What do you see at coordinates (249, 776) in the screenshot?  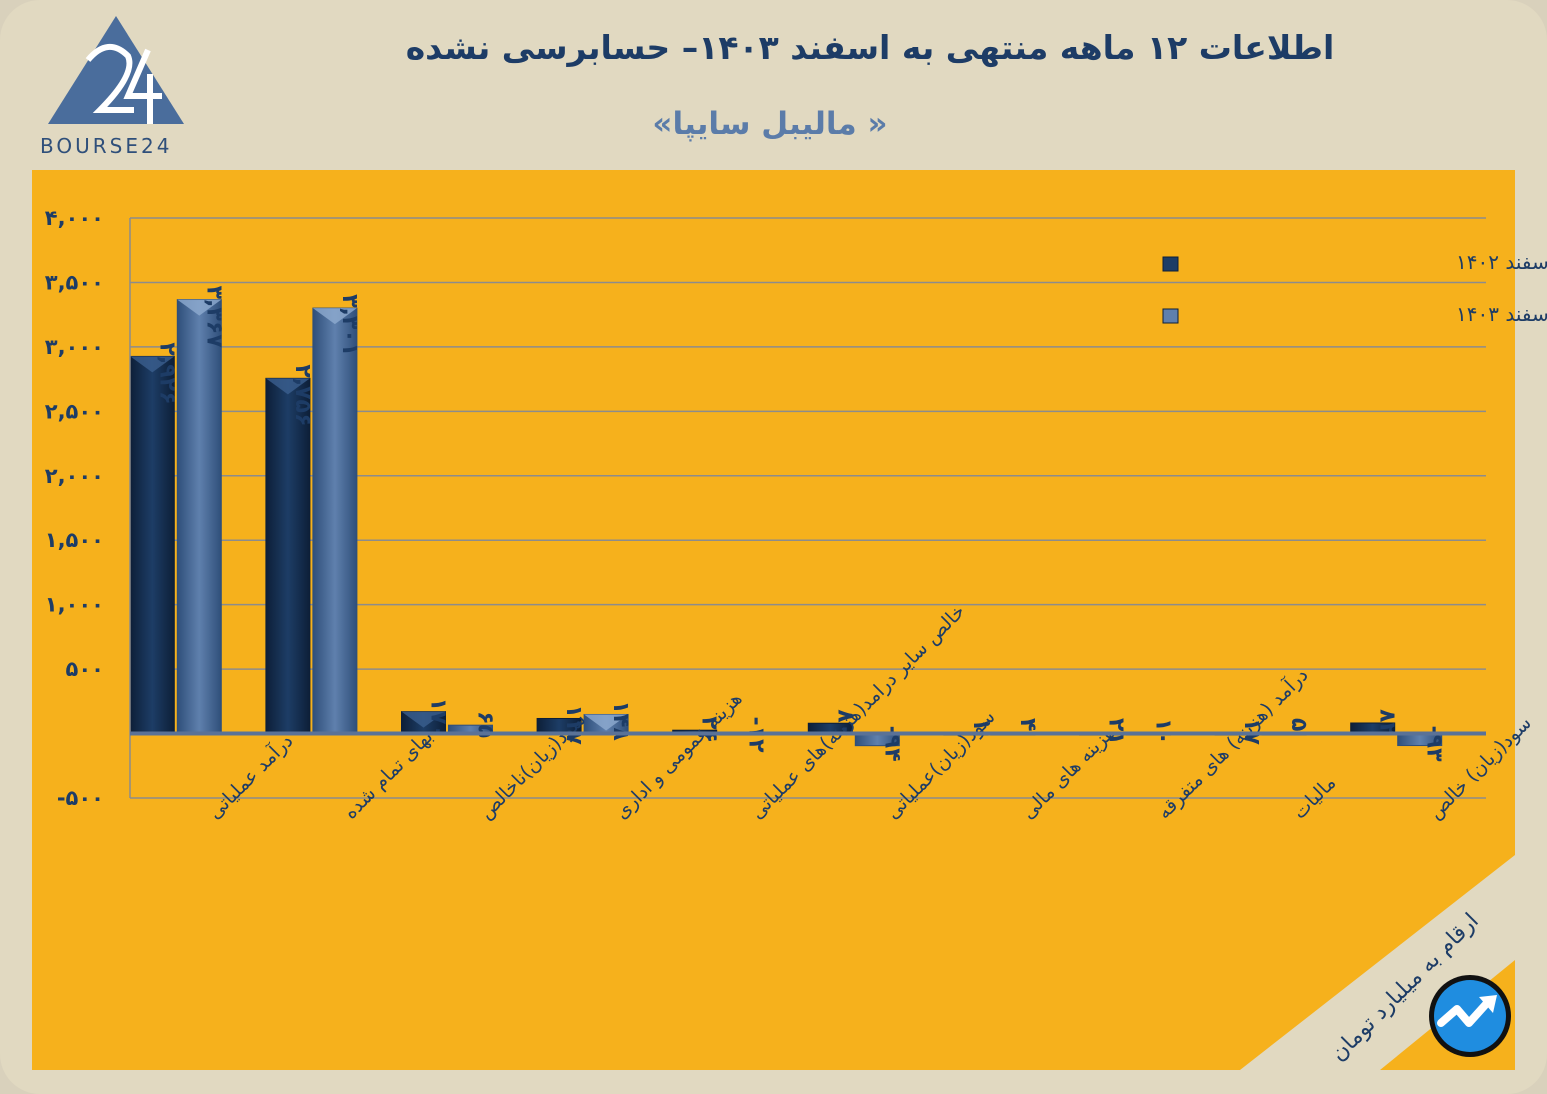 I see `x-category-label: درآمد عملیاتی` at bounding box center [249, 776].